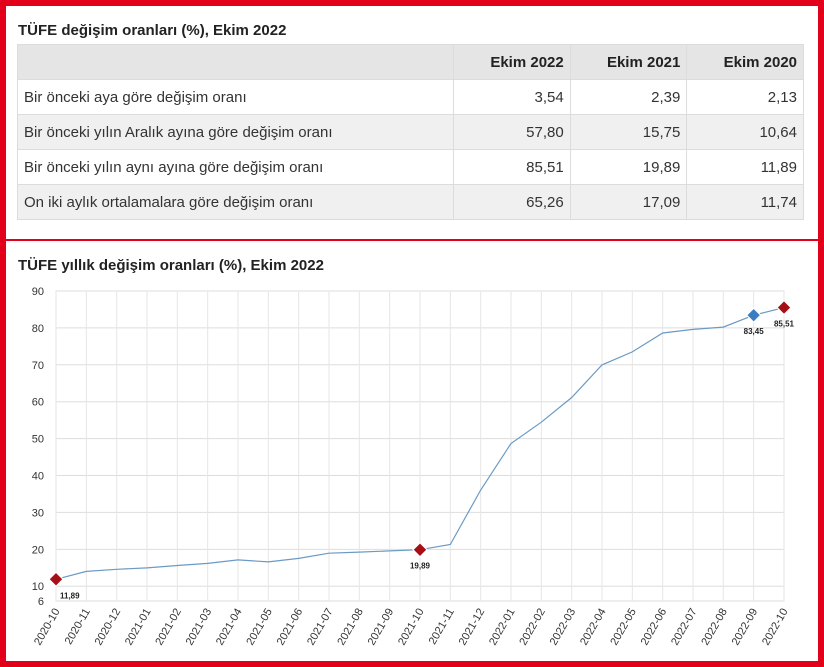  I want to click on x-tick-label: 2022-03, so click(563, 627).